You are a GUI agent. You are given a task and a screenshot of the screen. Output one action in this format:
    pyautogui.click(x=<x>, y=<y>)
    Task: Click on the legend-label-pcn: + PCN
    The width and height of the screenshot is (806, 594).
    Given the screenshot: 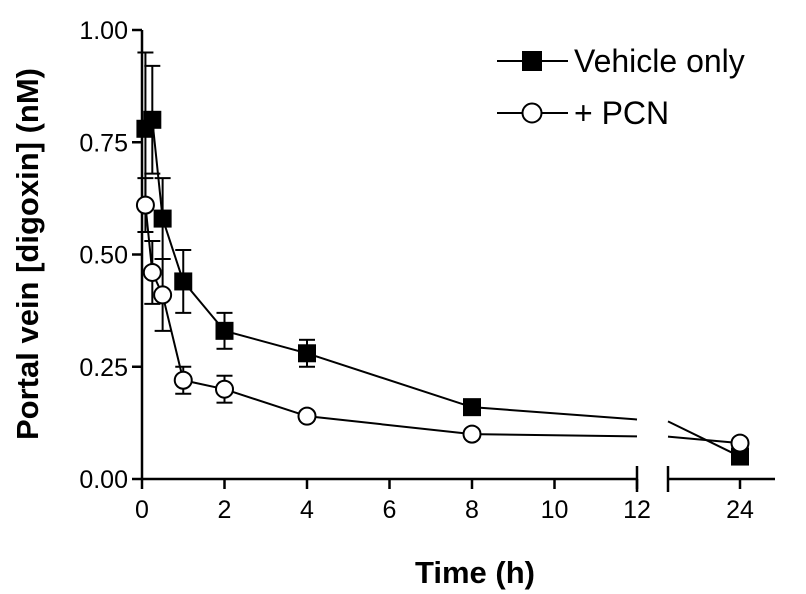 What is the action you would take?
    pyautogui.click(x=621, y=113)
    